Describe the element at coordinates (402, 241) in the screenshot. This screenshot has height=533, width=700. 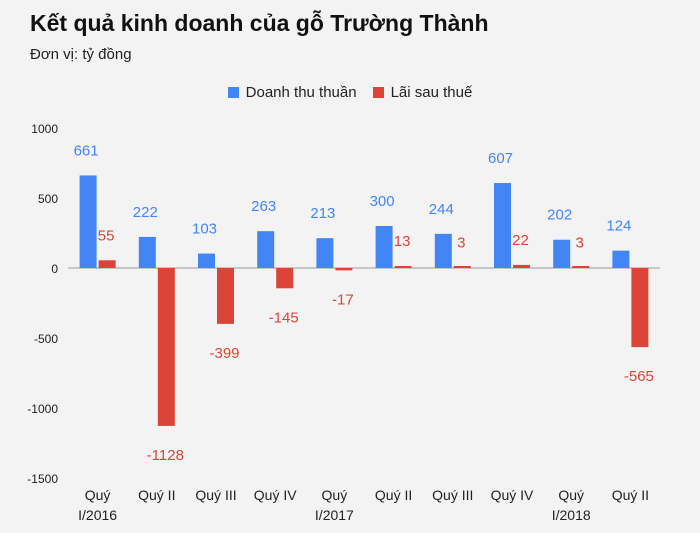
I see `profit-data-label: 13` at that location.